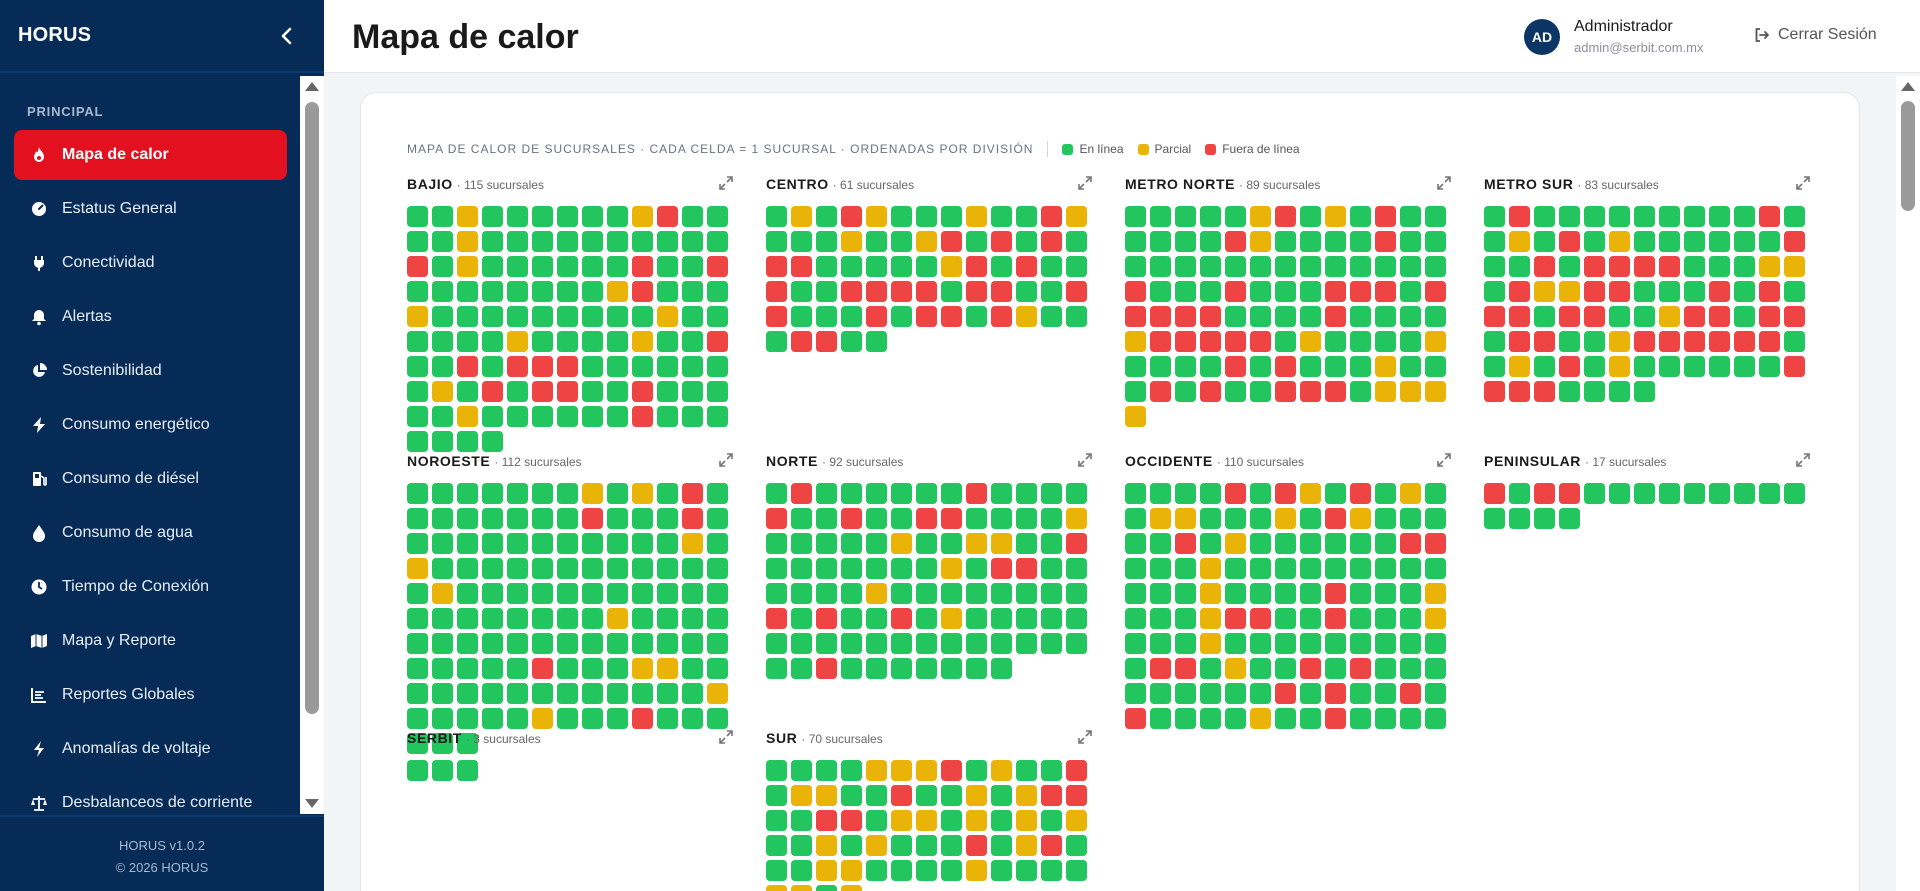 Image resolution: width=1920 pixels, height=891 pixels. I want to click on sidebar-item-desbalanceos-de-corriente: Desbalanceos de corriente, so click(150, 796).